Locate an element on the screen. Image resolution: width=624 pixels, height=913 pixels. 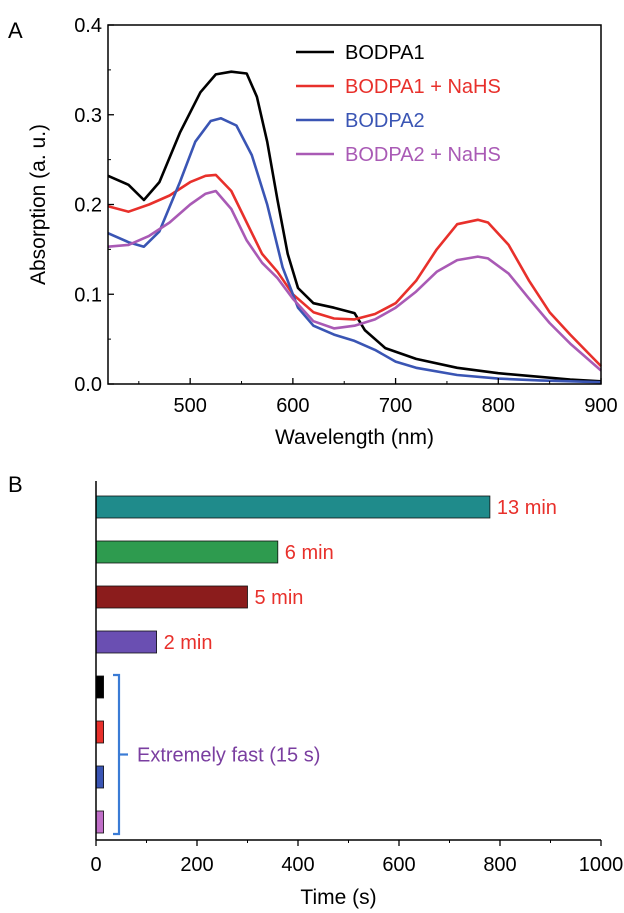
y-tick-label: 0.1 is located at coordinates (88, 295).